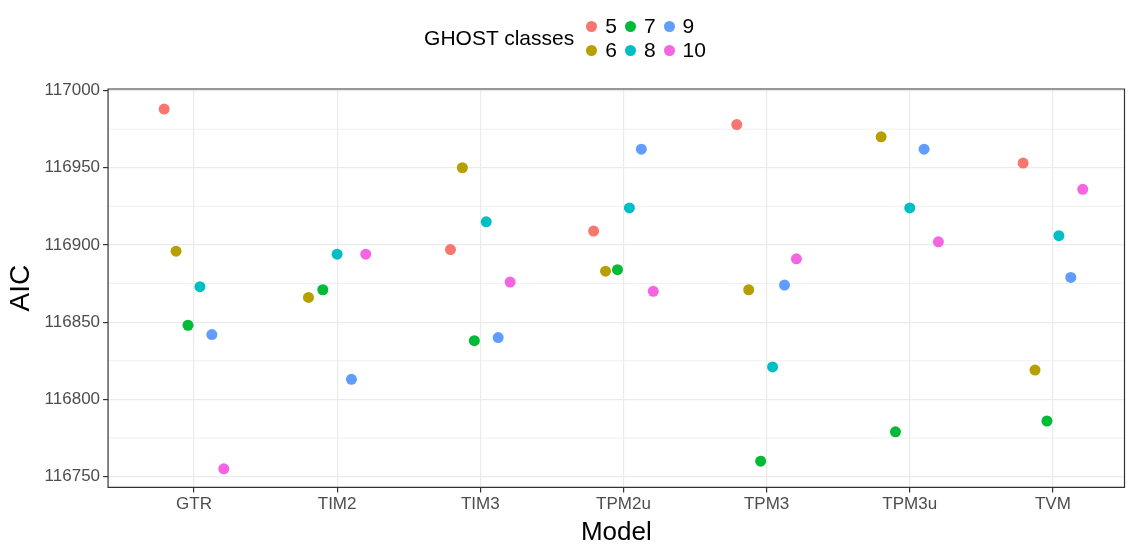 Image resolution: width=1130 pixels, height=548 pixels. What do you see at coordinates (649, 50) in the screenshot?
I see `legend-label: 8` at bounding box center [649, 50].